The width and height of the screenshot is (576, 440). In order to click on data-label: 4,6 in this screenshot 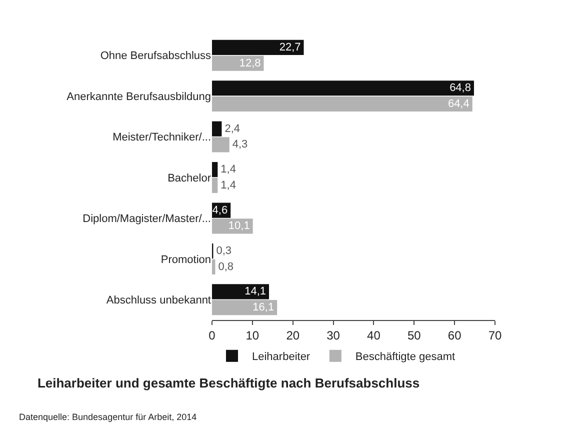, I will do `click(220, 210)`.